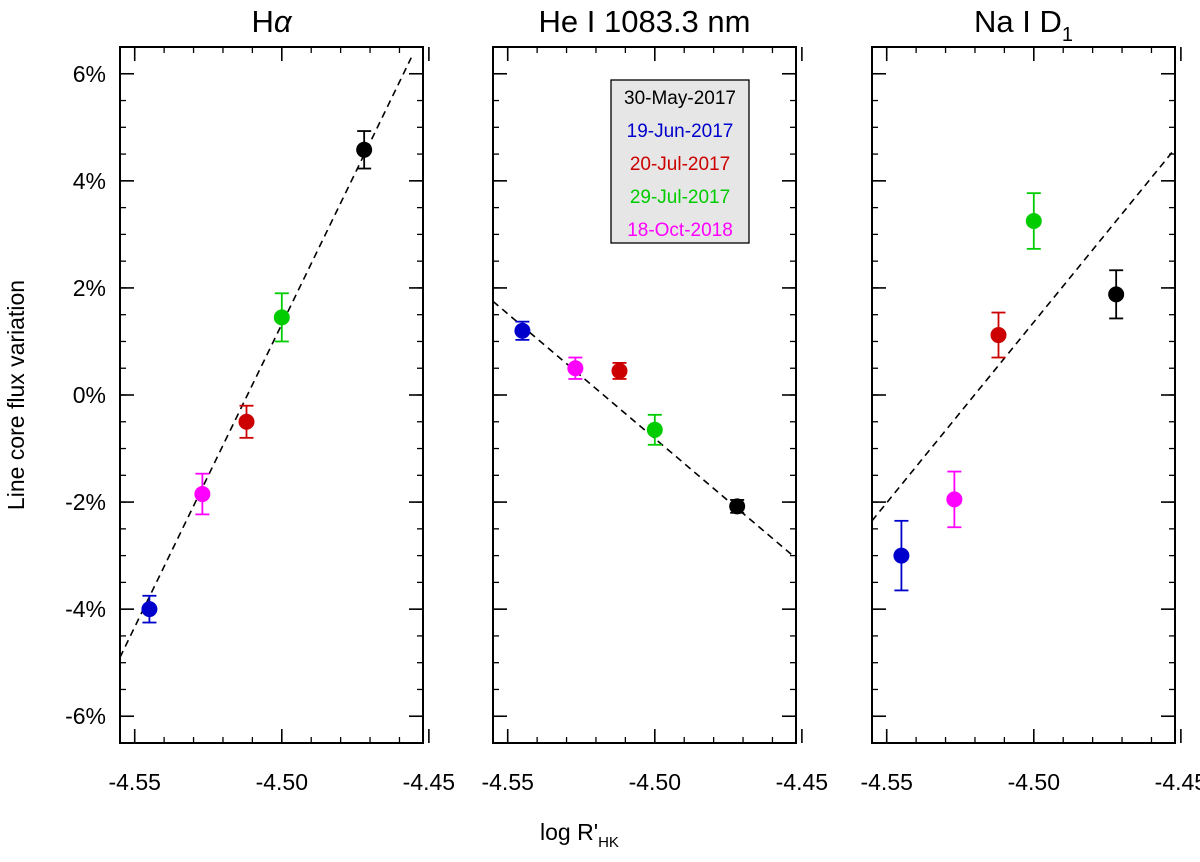  What do you see at coordinates (89, 395) in the screenshot?
I see `y-tick-label: 0%` at bounding box center [89, 395].